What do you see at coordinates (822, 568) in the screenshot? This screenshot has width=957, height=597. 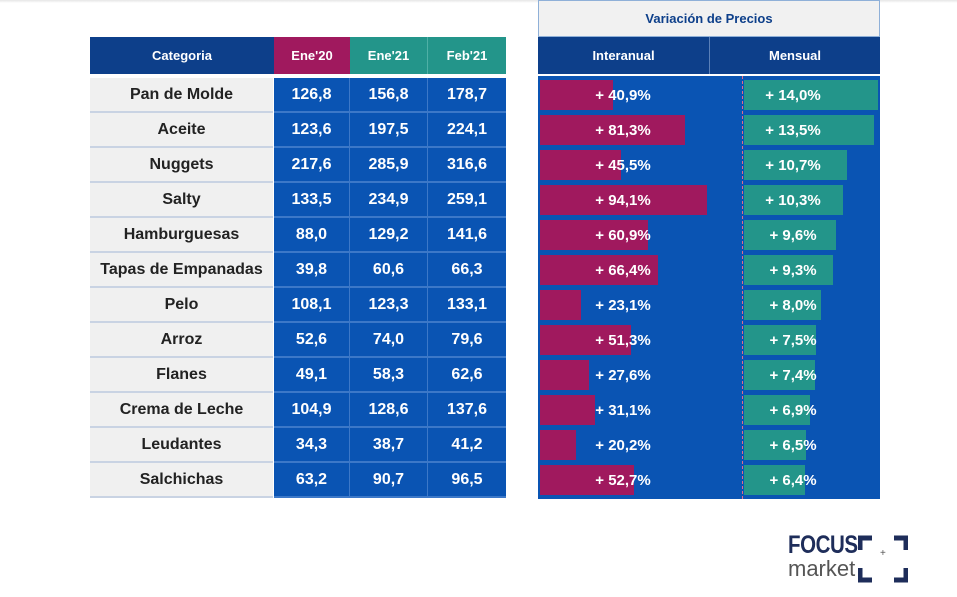 I see `logo-text-market: market` at bounding box center [822, 568].